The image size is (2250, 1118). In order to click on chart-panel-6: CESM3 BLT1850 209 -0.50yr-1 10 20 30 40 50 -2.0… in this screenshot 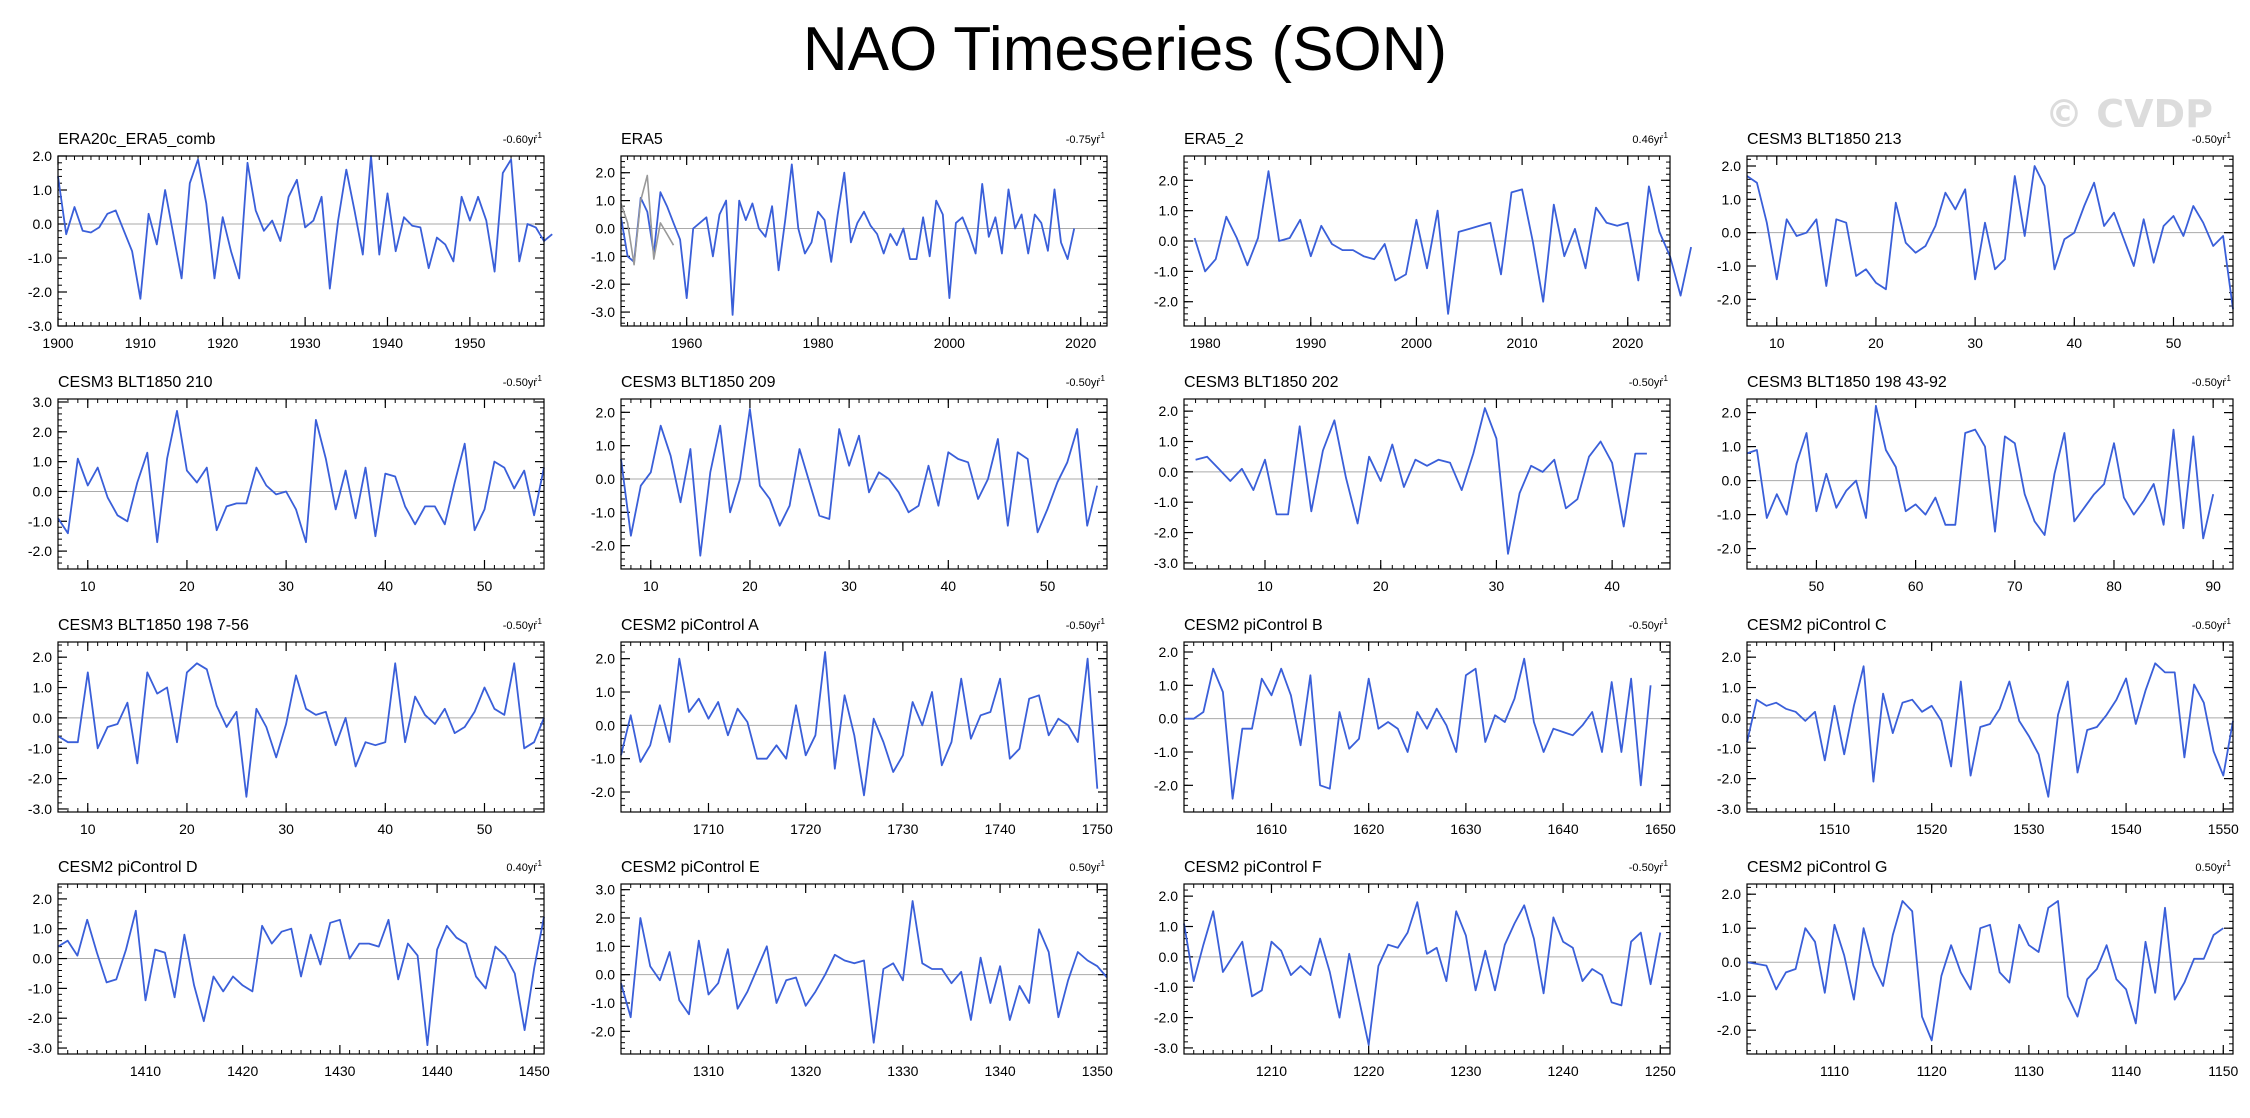, I will do `click(849, 484)`.